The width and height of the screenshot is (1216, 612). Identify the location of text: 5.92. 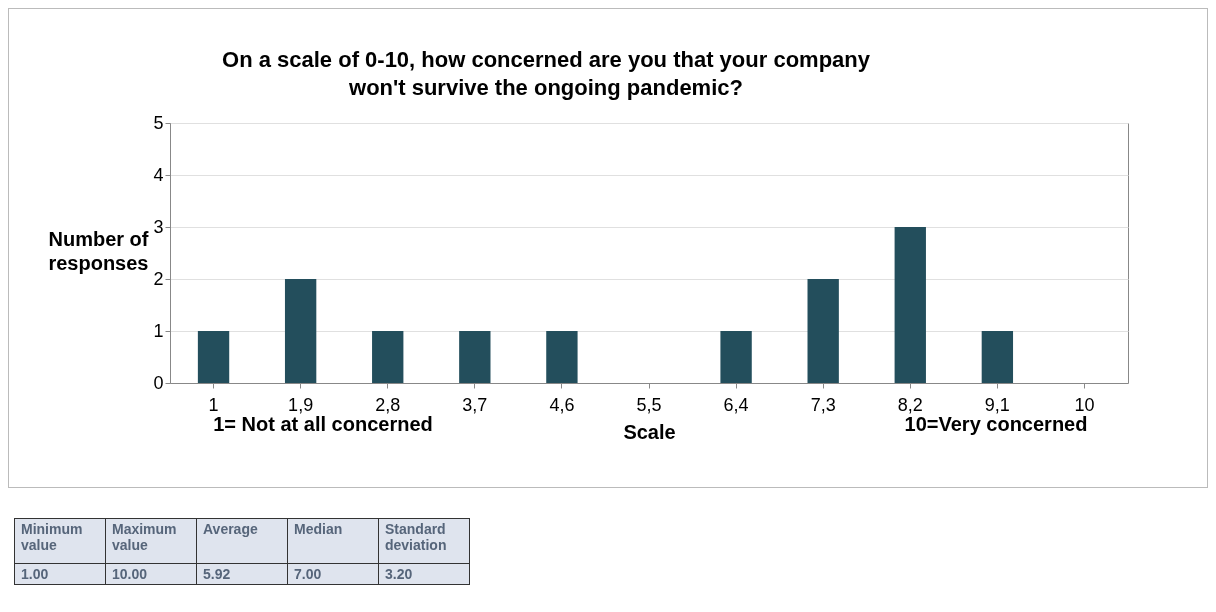
(242, 574).